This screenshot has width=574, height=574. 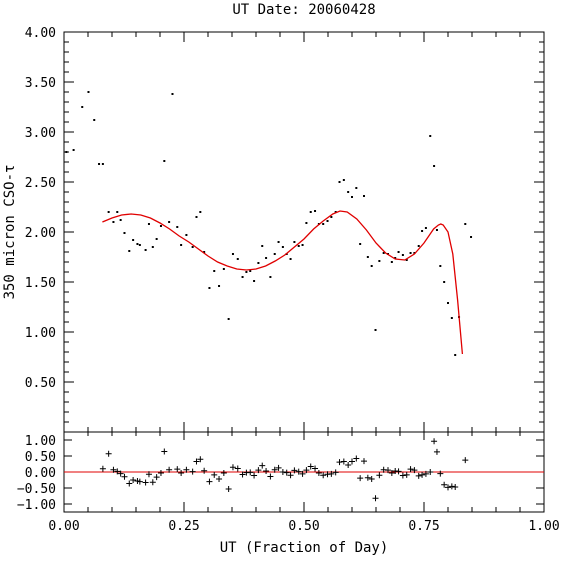 What do you see at coordinates (40, 441) in the screenshot?
I see `res-y-tick-label: 1.00` at bounding box center [40, 441].